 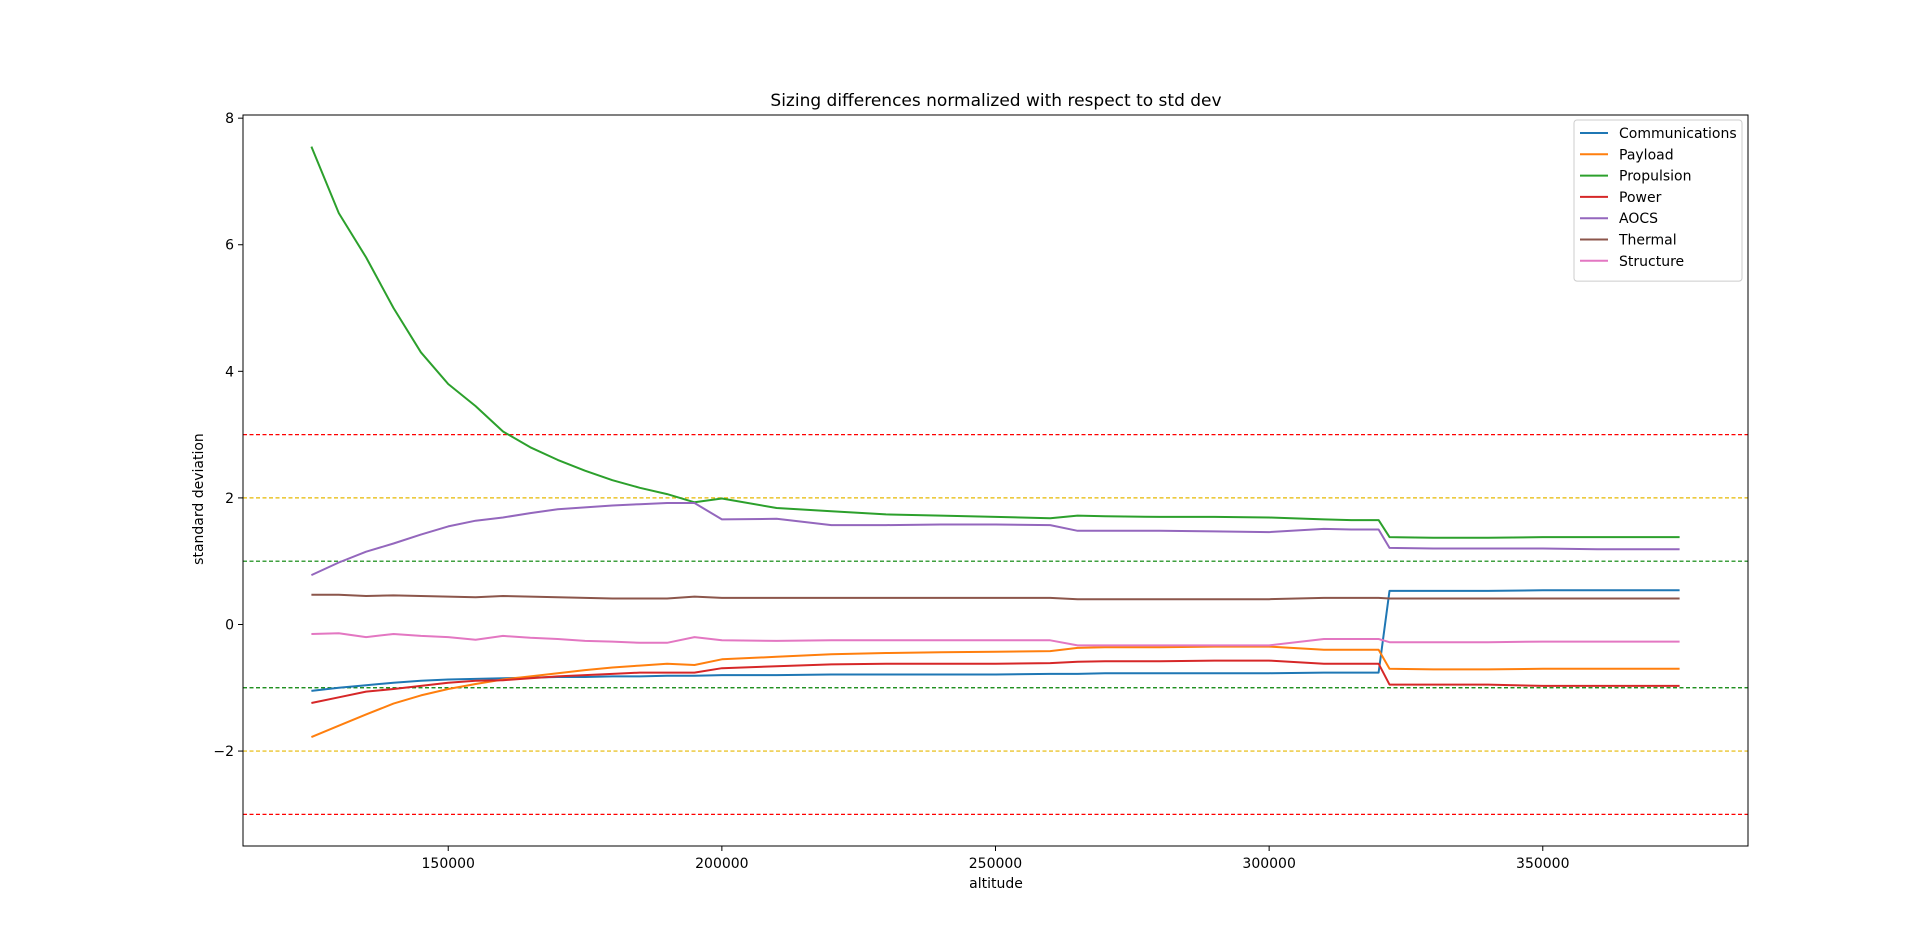 I want to click on y-tick-label: 4, so click(x=229, y=372).